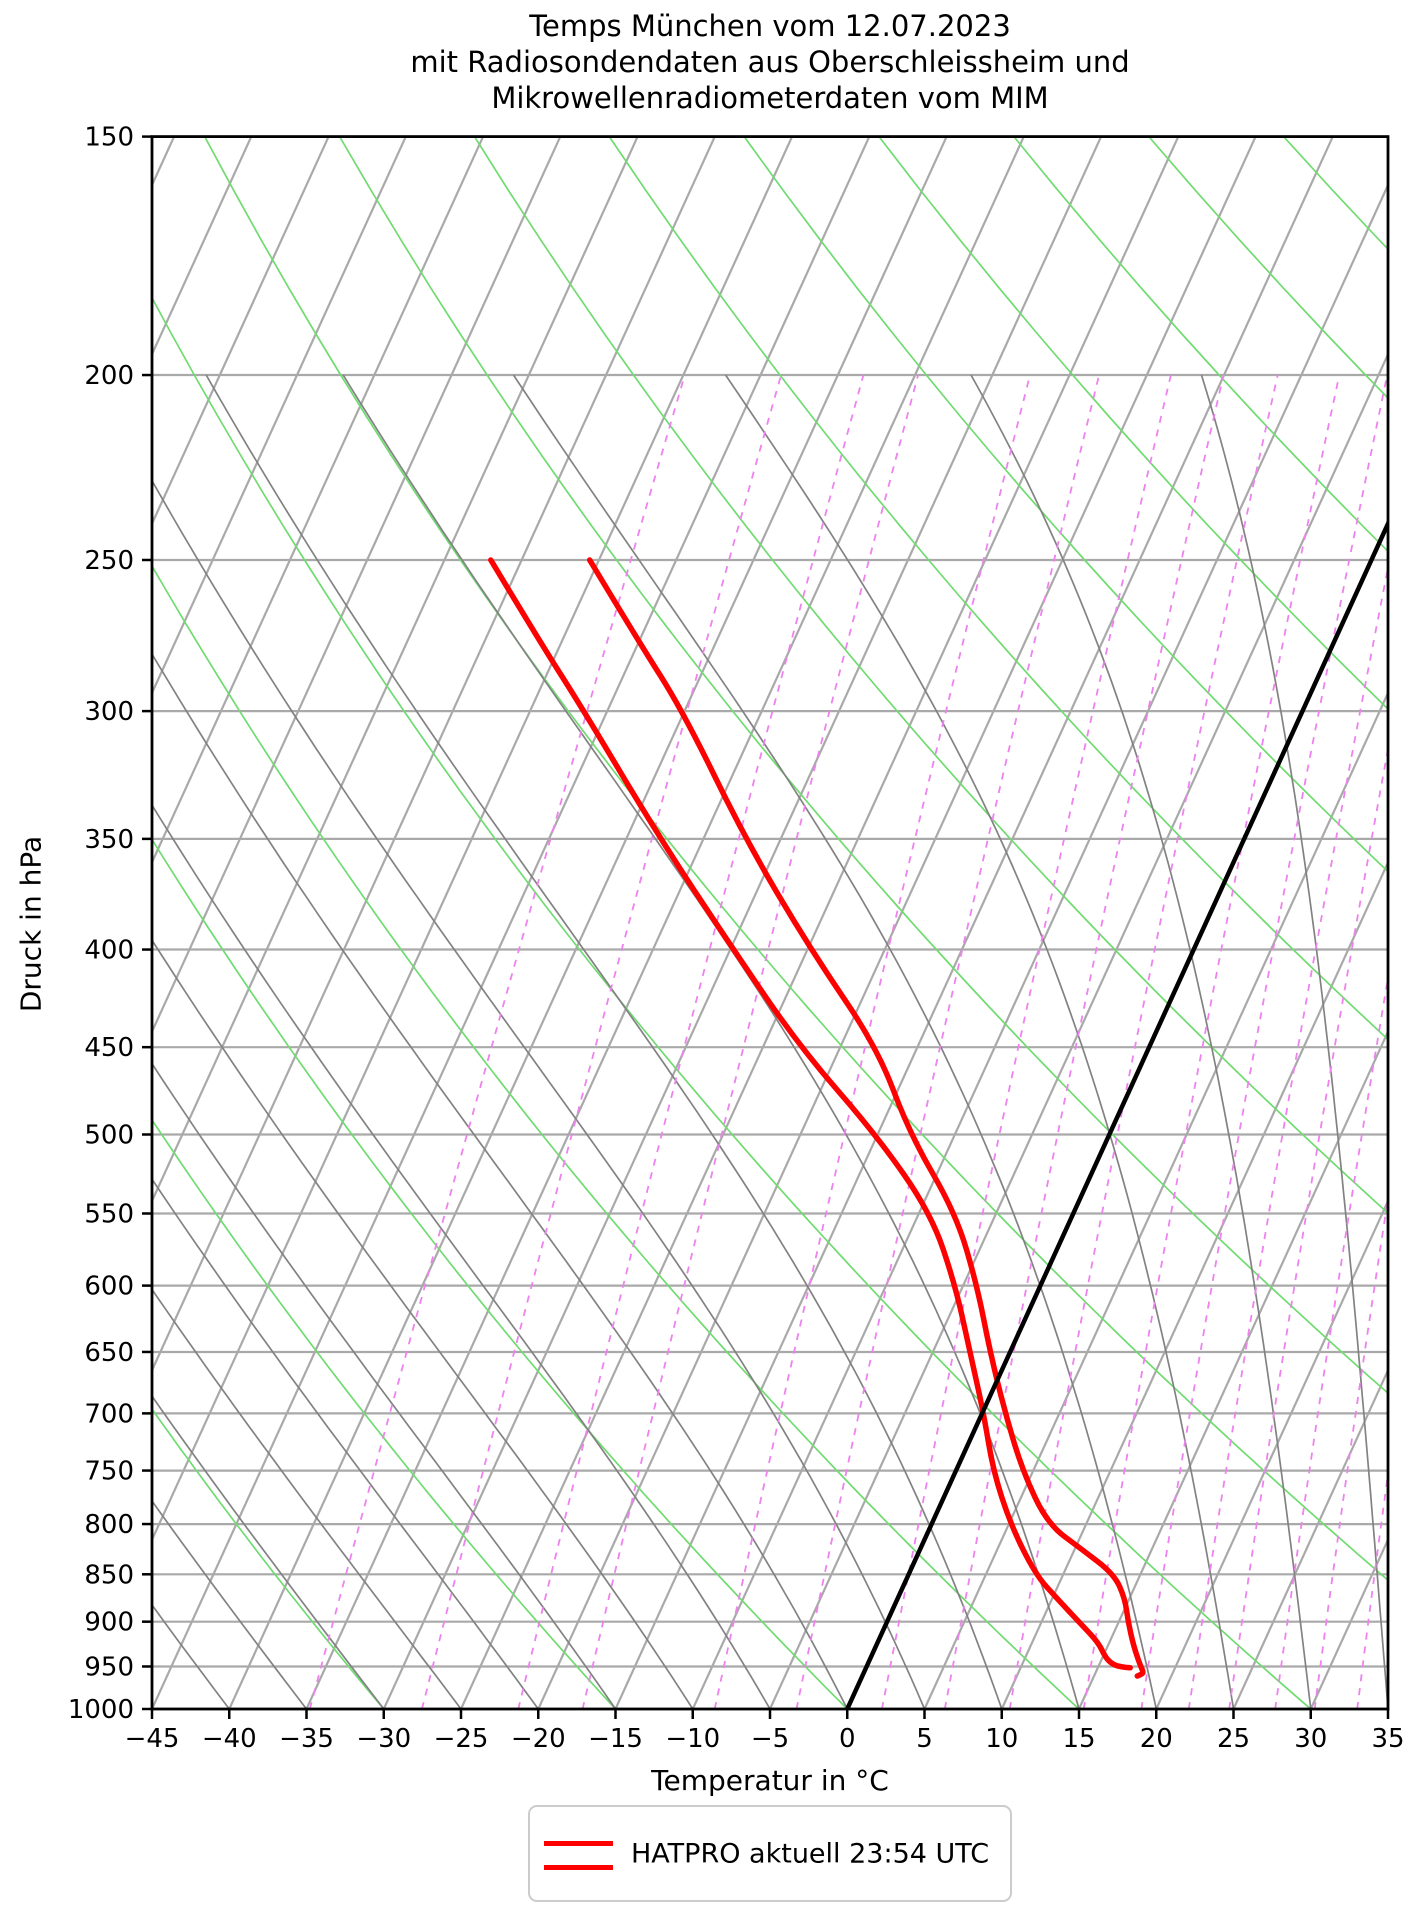 Image resolution: width=1427 pixels, height=1907 pixels. What do you see at coordinates (538, 1739) in the screenshot?
I see `x-tick-label: −20` at bounding box center [538, 1739].